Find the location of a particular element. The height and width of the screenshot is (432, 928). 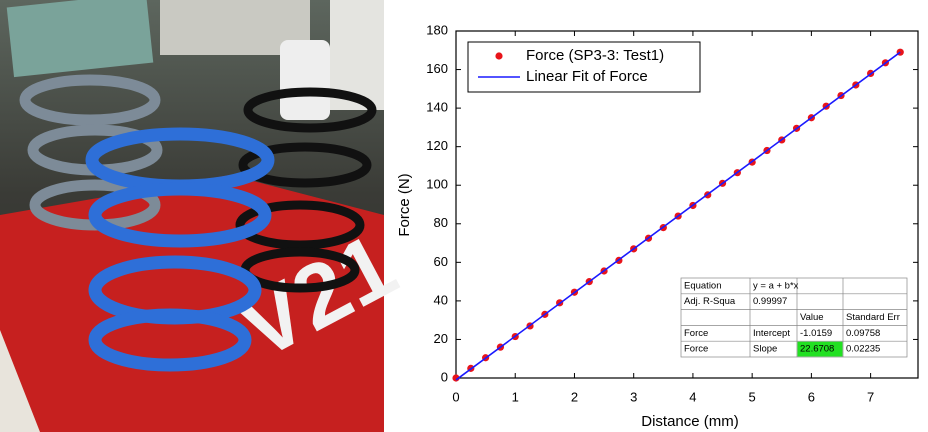

fit-table is located at coordinates (794, 317).